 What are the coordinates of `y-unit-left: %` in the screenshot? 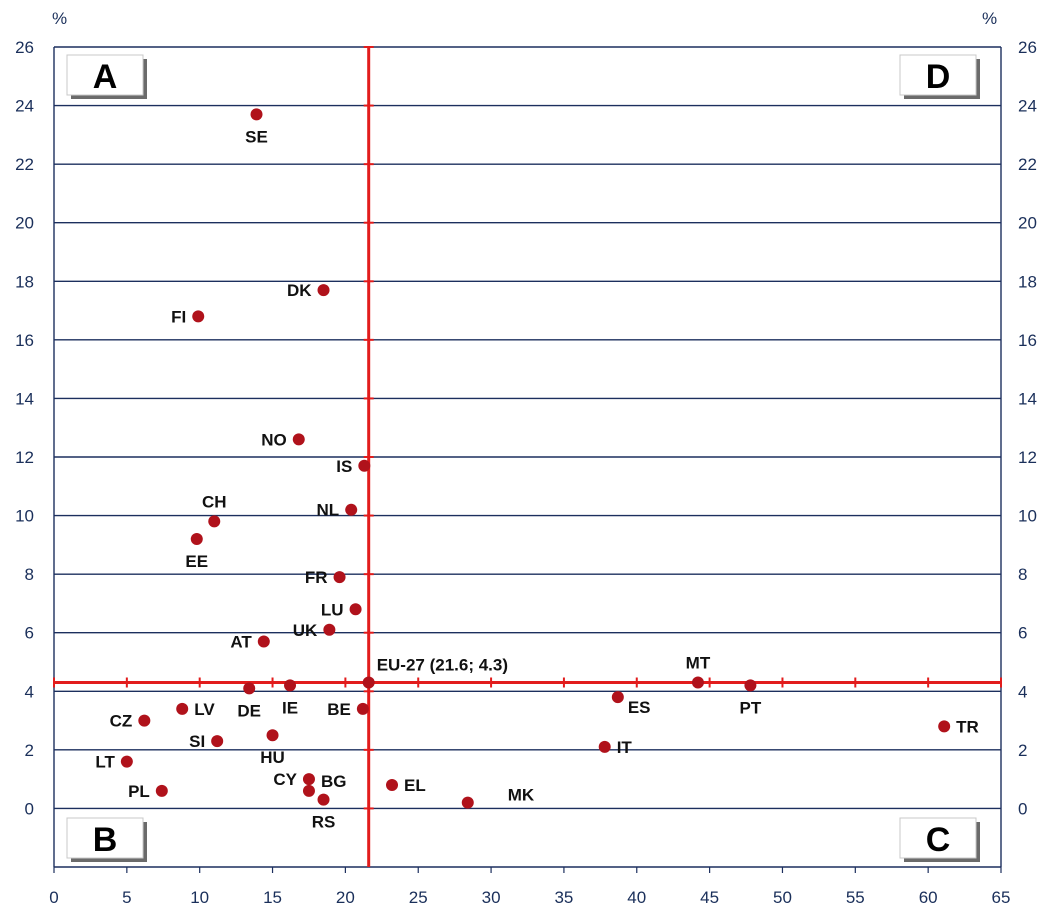 It's located at (59, 18).